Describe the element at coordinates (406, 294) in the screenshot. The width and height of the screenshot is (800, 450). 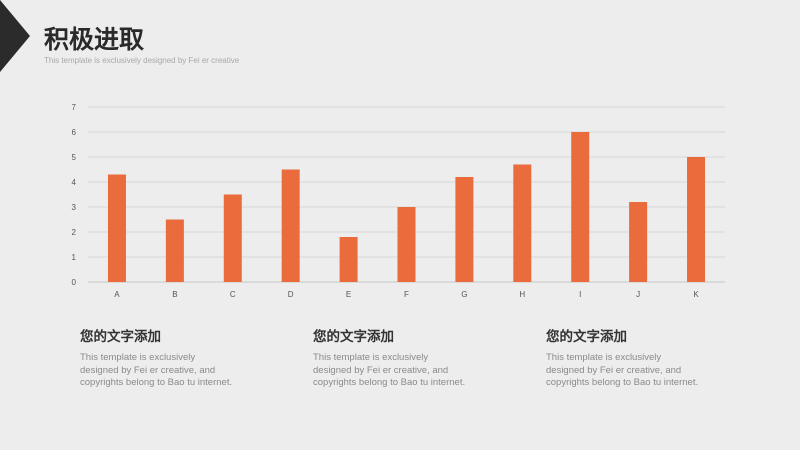
I see `x-tick-label: F` at that location.